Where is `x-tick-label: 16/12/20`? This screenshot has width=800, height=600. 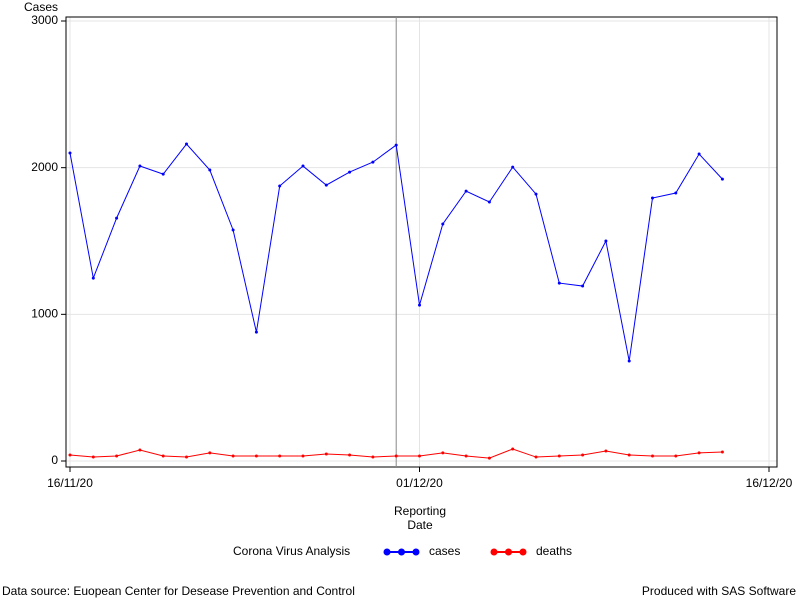 x-tick-label: 16/12/20 is located at coordinates (769, 483).